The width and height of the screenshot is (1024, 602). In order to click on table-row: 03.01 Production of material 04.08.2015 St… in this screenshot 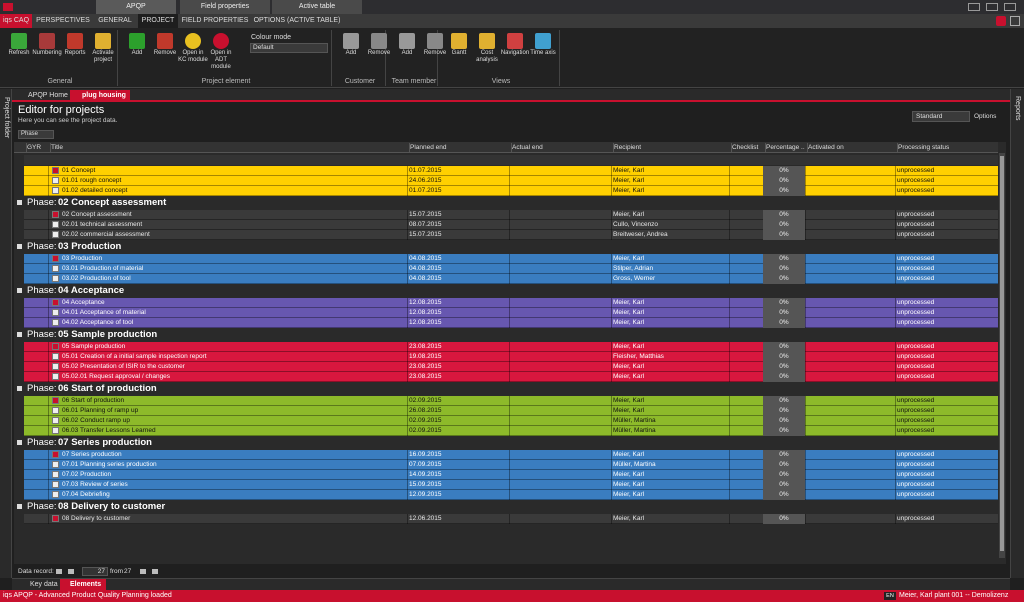, I will do `click(511, 269)`.